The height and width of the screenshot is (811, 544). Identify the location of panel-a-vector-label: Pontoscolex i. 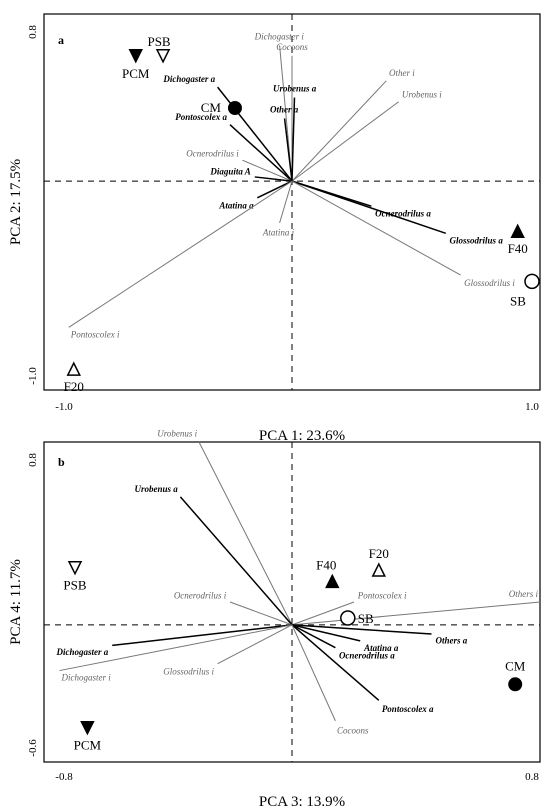
(95, 334).